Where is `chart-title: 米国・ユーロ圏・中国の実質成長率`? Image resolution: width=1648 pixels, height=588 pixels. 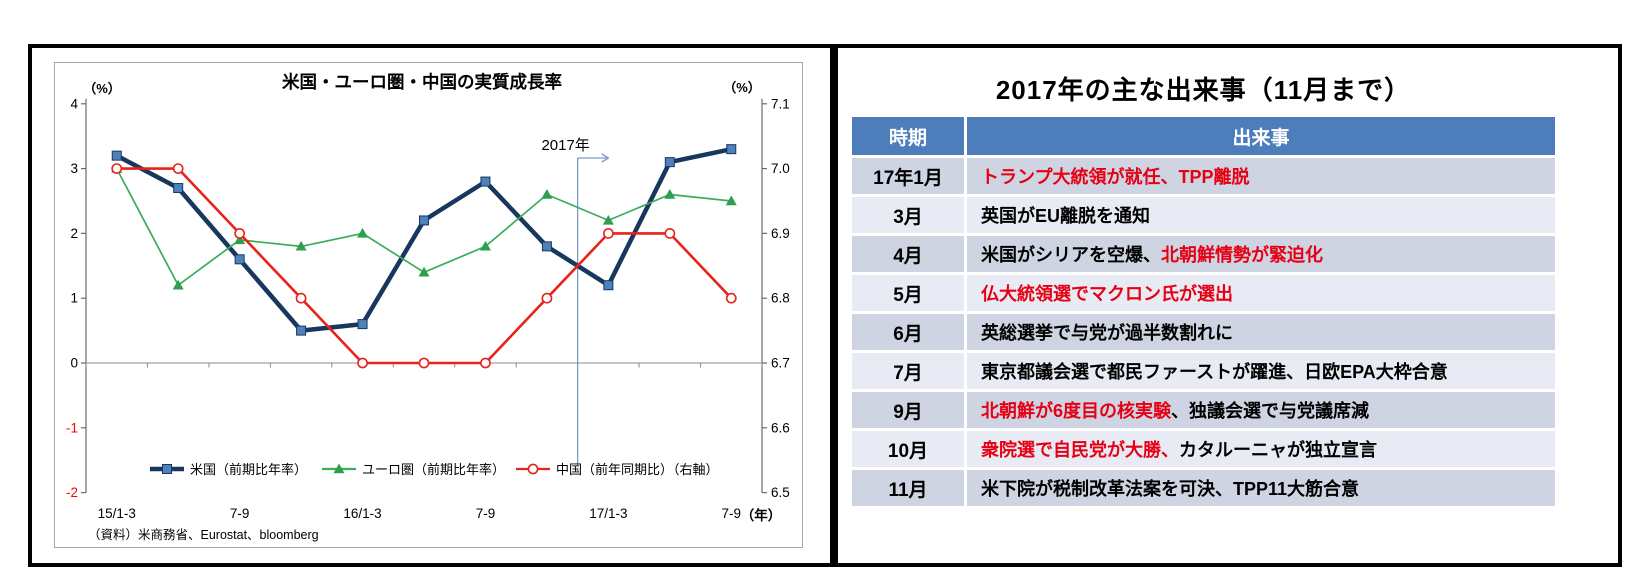
chart-title: 米国・ユーロ圏・中国の実質成長率 is located at coordinates (422, 82).